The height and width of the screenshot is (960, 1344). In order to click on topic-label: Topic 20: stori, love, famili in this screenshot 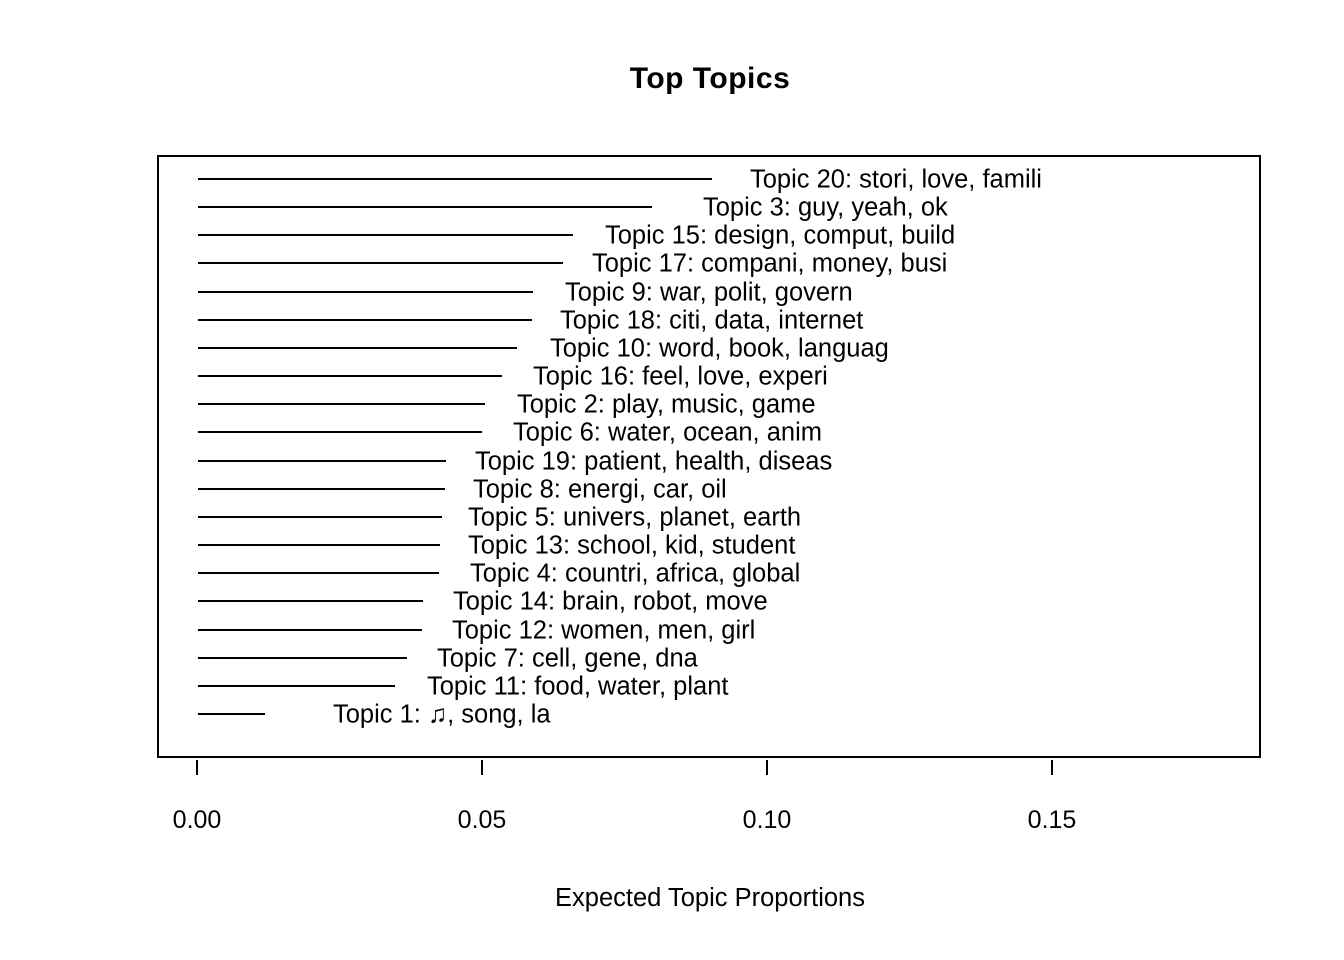, I will do `click(896, 179)`.